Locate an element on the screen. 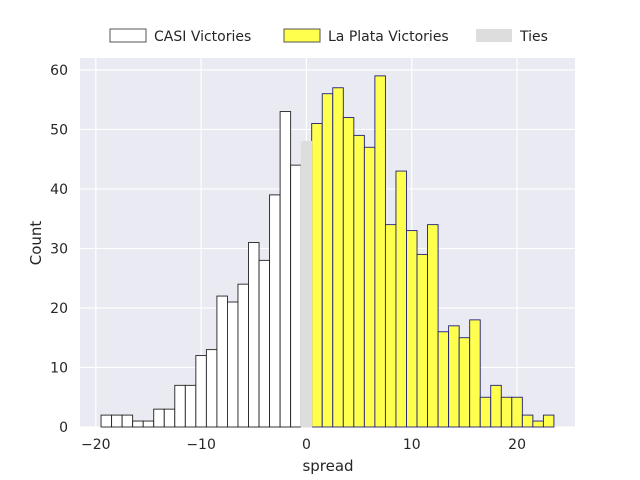 Image resolution: width=640 pixels, height=480 pixels. legend-label: CASI Victories is located at coordinates (202, 37).